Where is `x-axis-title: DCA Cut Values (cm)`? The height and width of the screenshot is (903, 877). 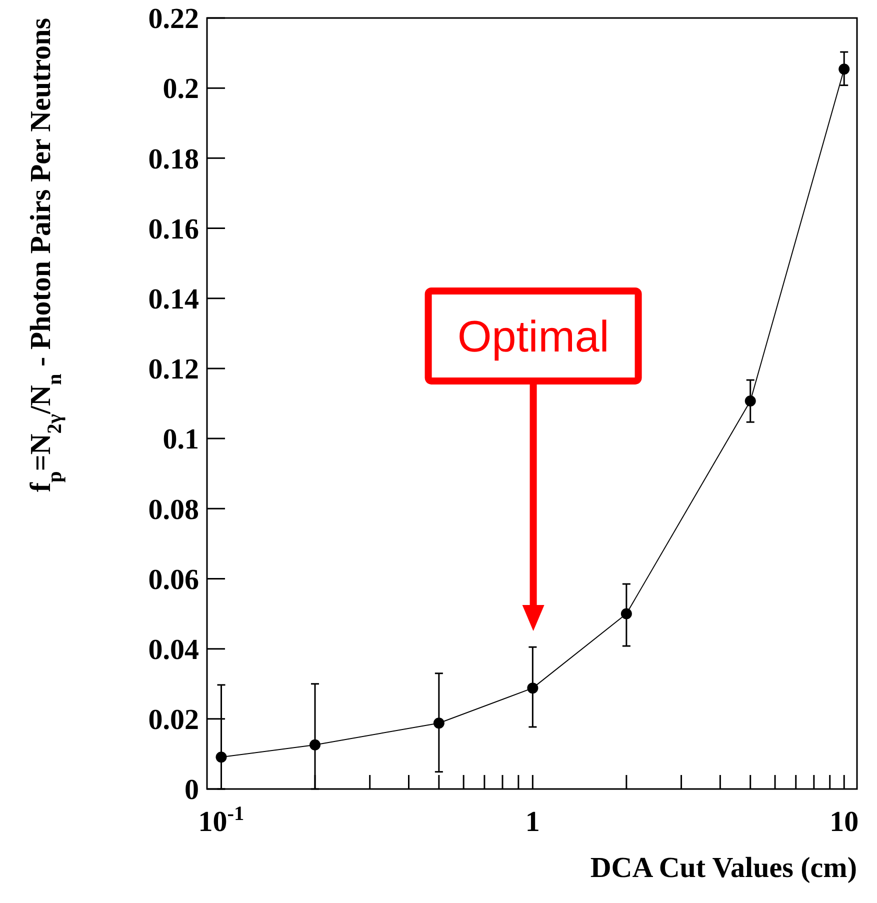
x-axis-title: DCA Cut Values (cm) is located at coordinates (723, 868).